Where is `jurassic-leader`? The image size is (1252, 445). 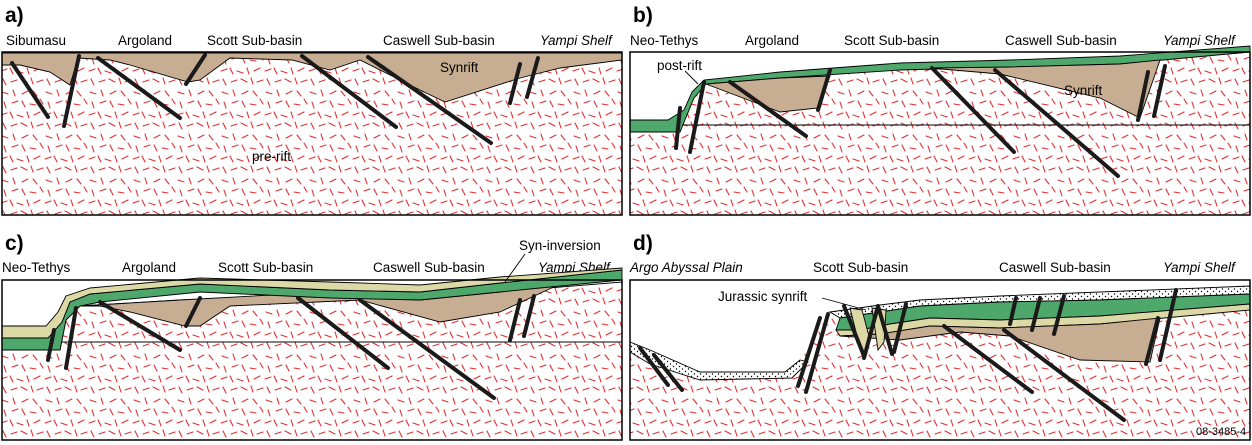 jurassic-leader is located at coordinates (844, 304).